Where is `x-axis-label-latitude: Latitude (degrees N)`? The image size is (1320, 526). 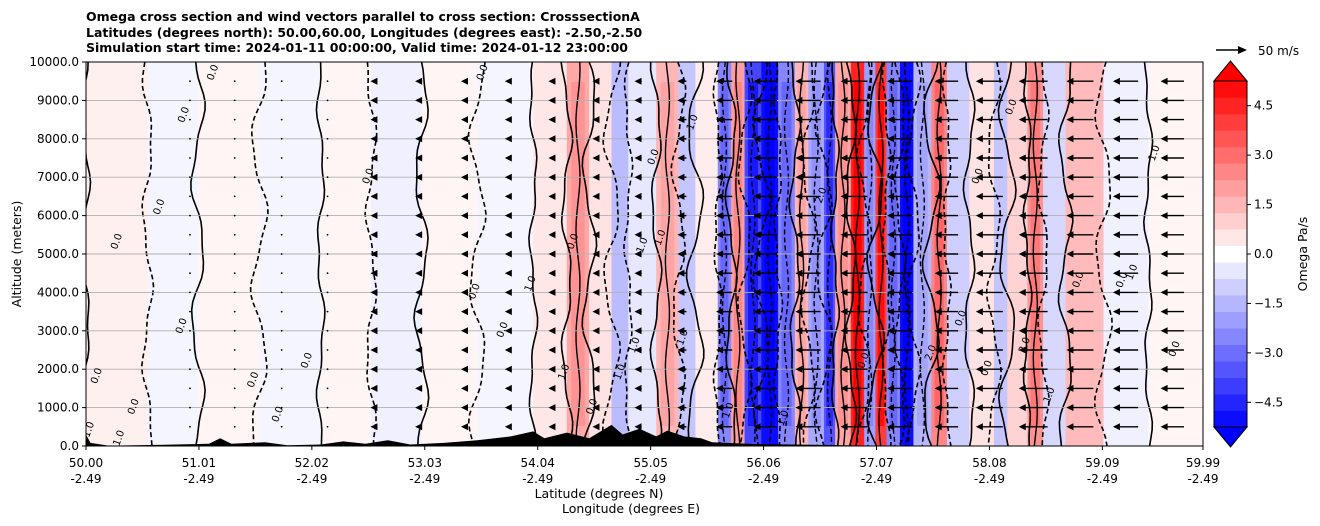
x-axis-label-latitude: Latitude (degrees N) is located at coordinates (599, 493).